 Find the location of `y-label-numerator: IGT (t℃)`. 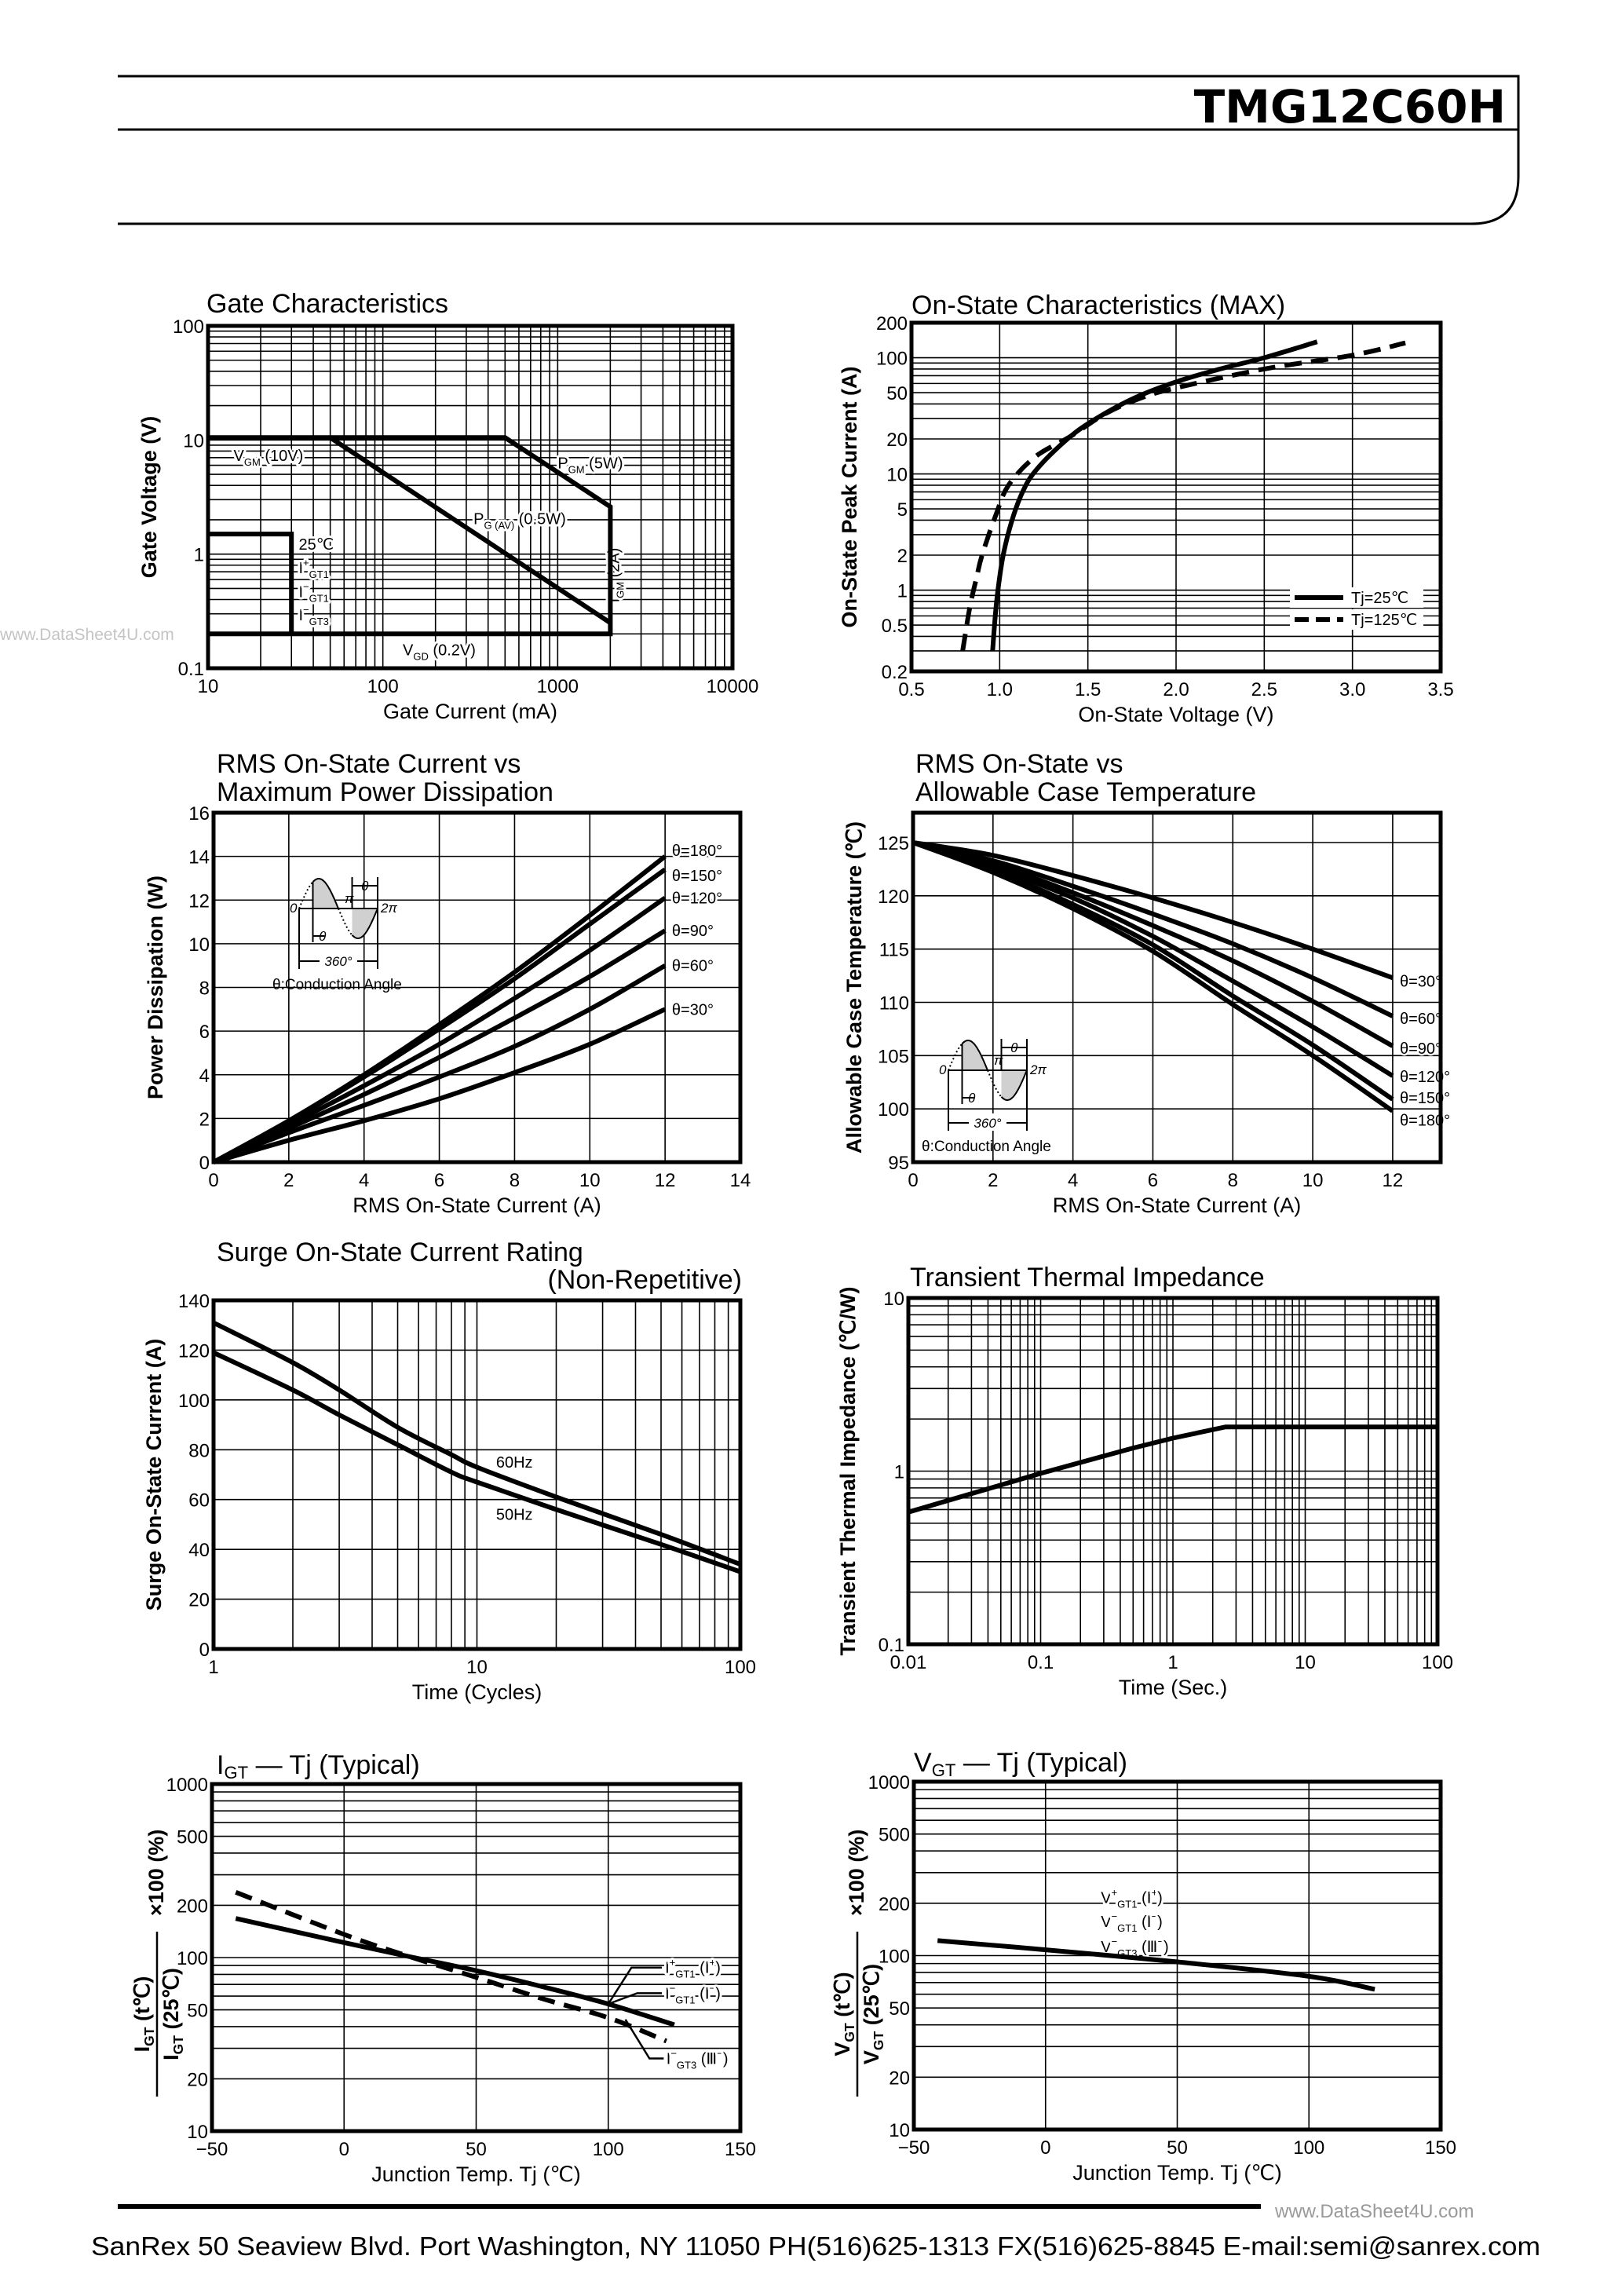

y-label-numerator: IGT (t℃) is located at coordinates (143, 2015).